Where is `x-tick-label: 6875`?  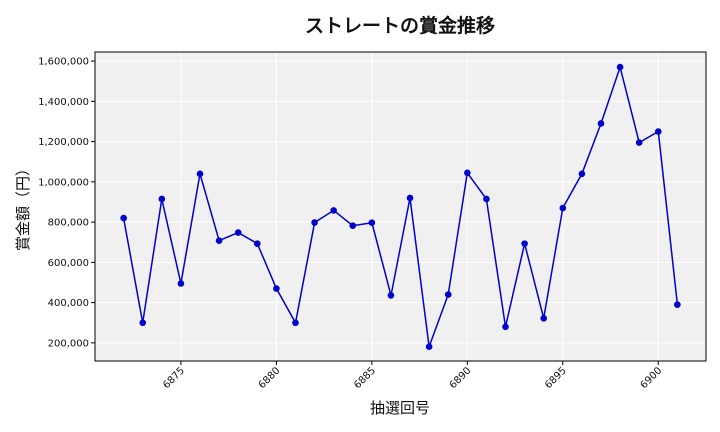 x-tick-label: 6875 is located at coordinates (174, 378).